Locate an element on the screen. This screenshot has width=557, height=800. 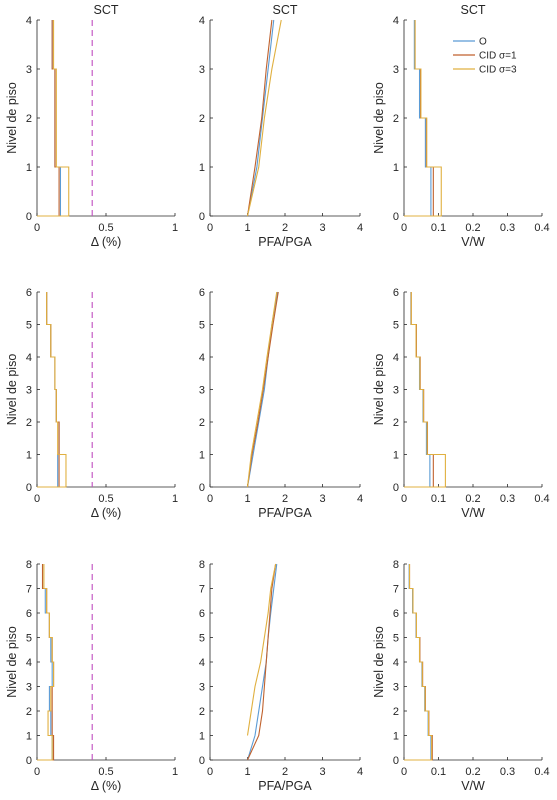
panel-0-2: 0 0.1 0.2 0.3 0.4 0 1 2 3 4 V/W Nivel de piso SCT is located at coordinates (461, 126).